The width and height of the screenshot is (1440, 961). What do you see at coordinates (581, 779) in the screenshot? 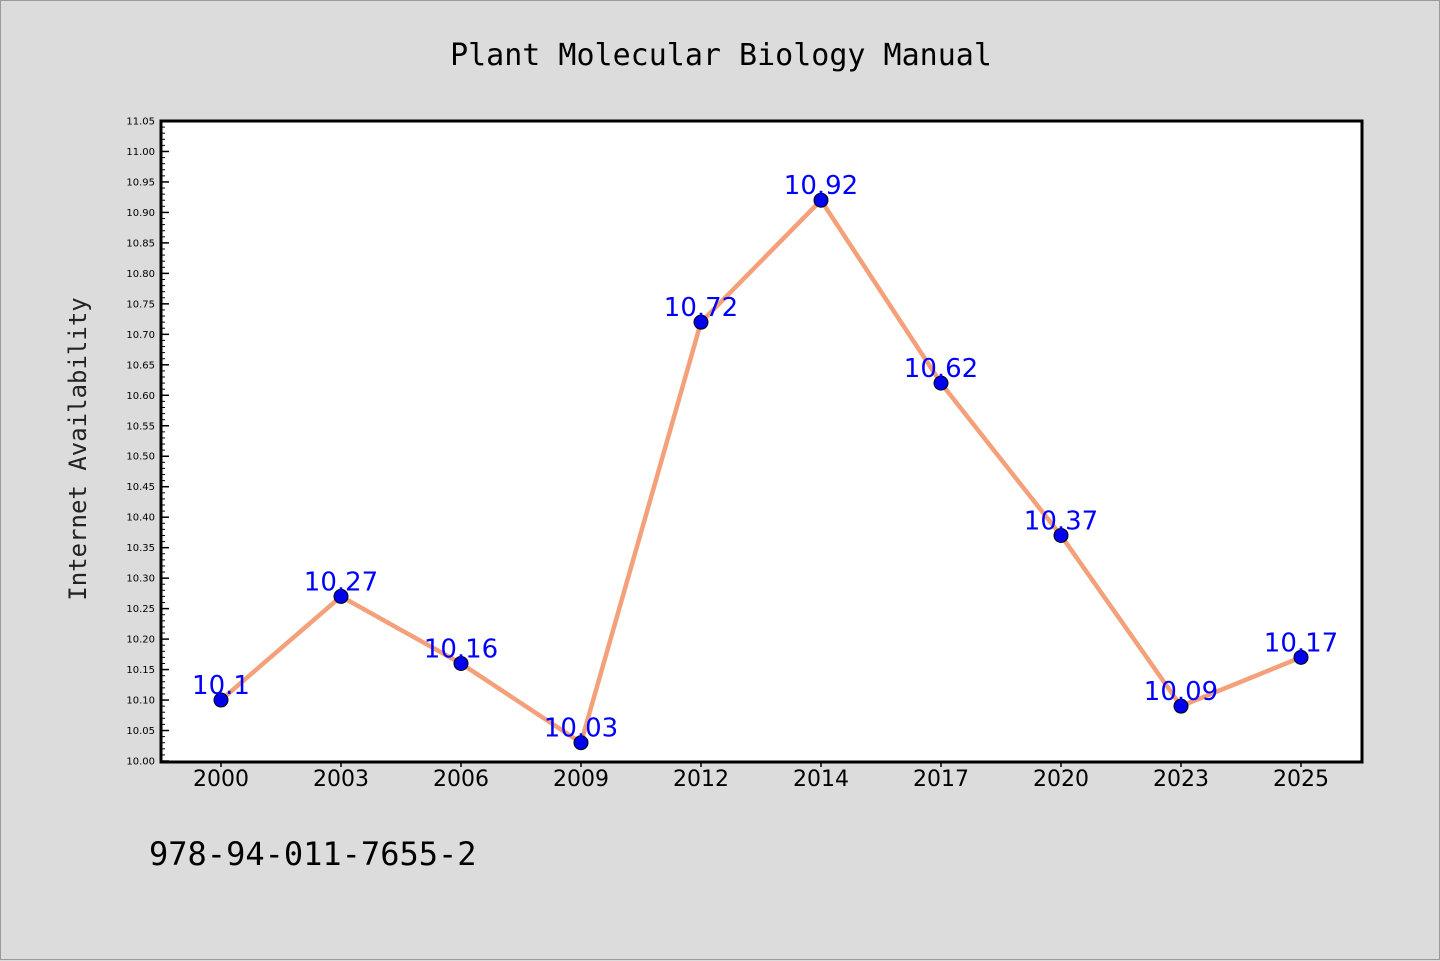
I see `x-tick-label: 2009` at bounding box center [581, 779].